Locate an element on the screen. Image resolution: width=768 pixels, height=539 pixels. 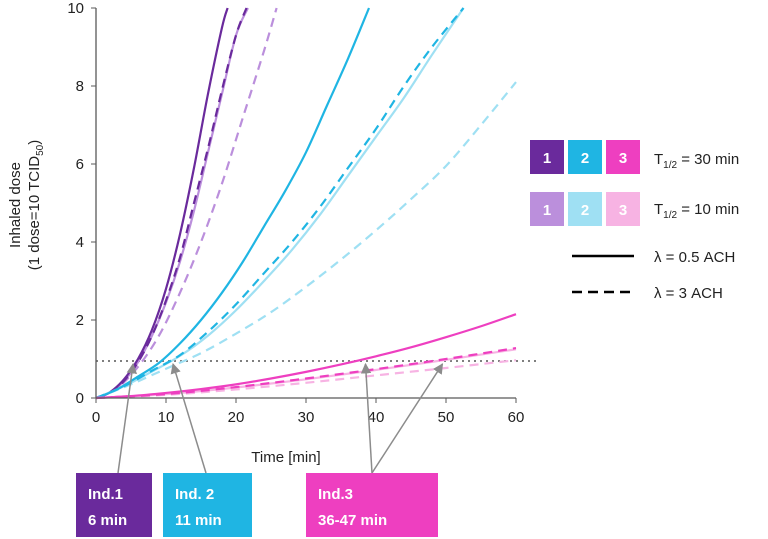
legend-row-t-half-30: 1 2 3 is located at coordinates (585, 157).